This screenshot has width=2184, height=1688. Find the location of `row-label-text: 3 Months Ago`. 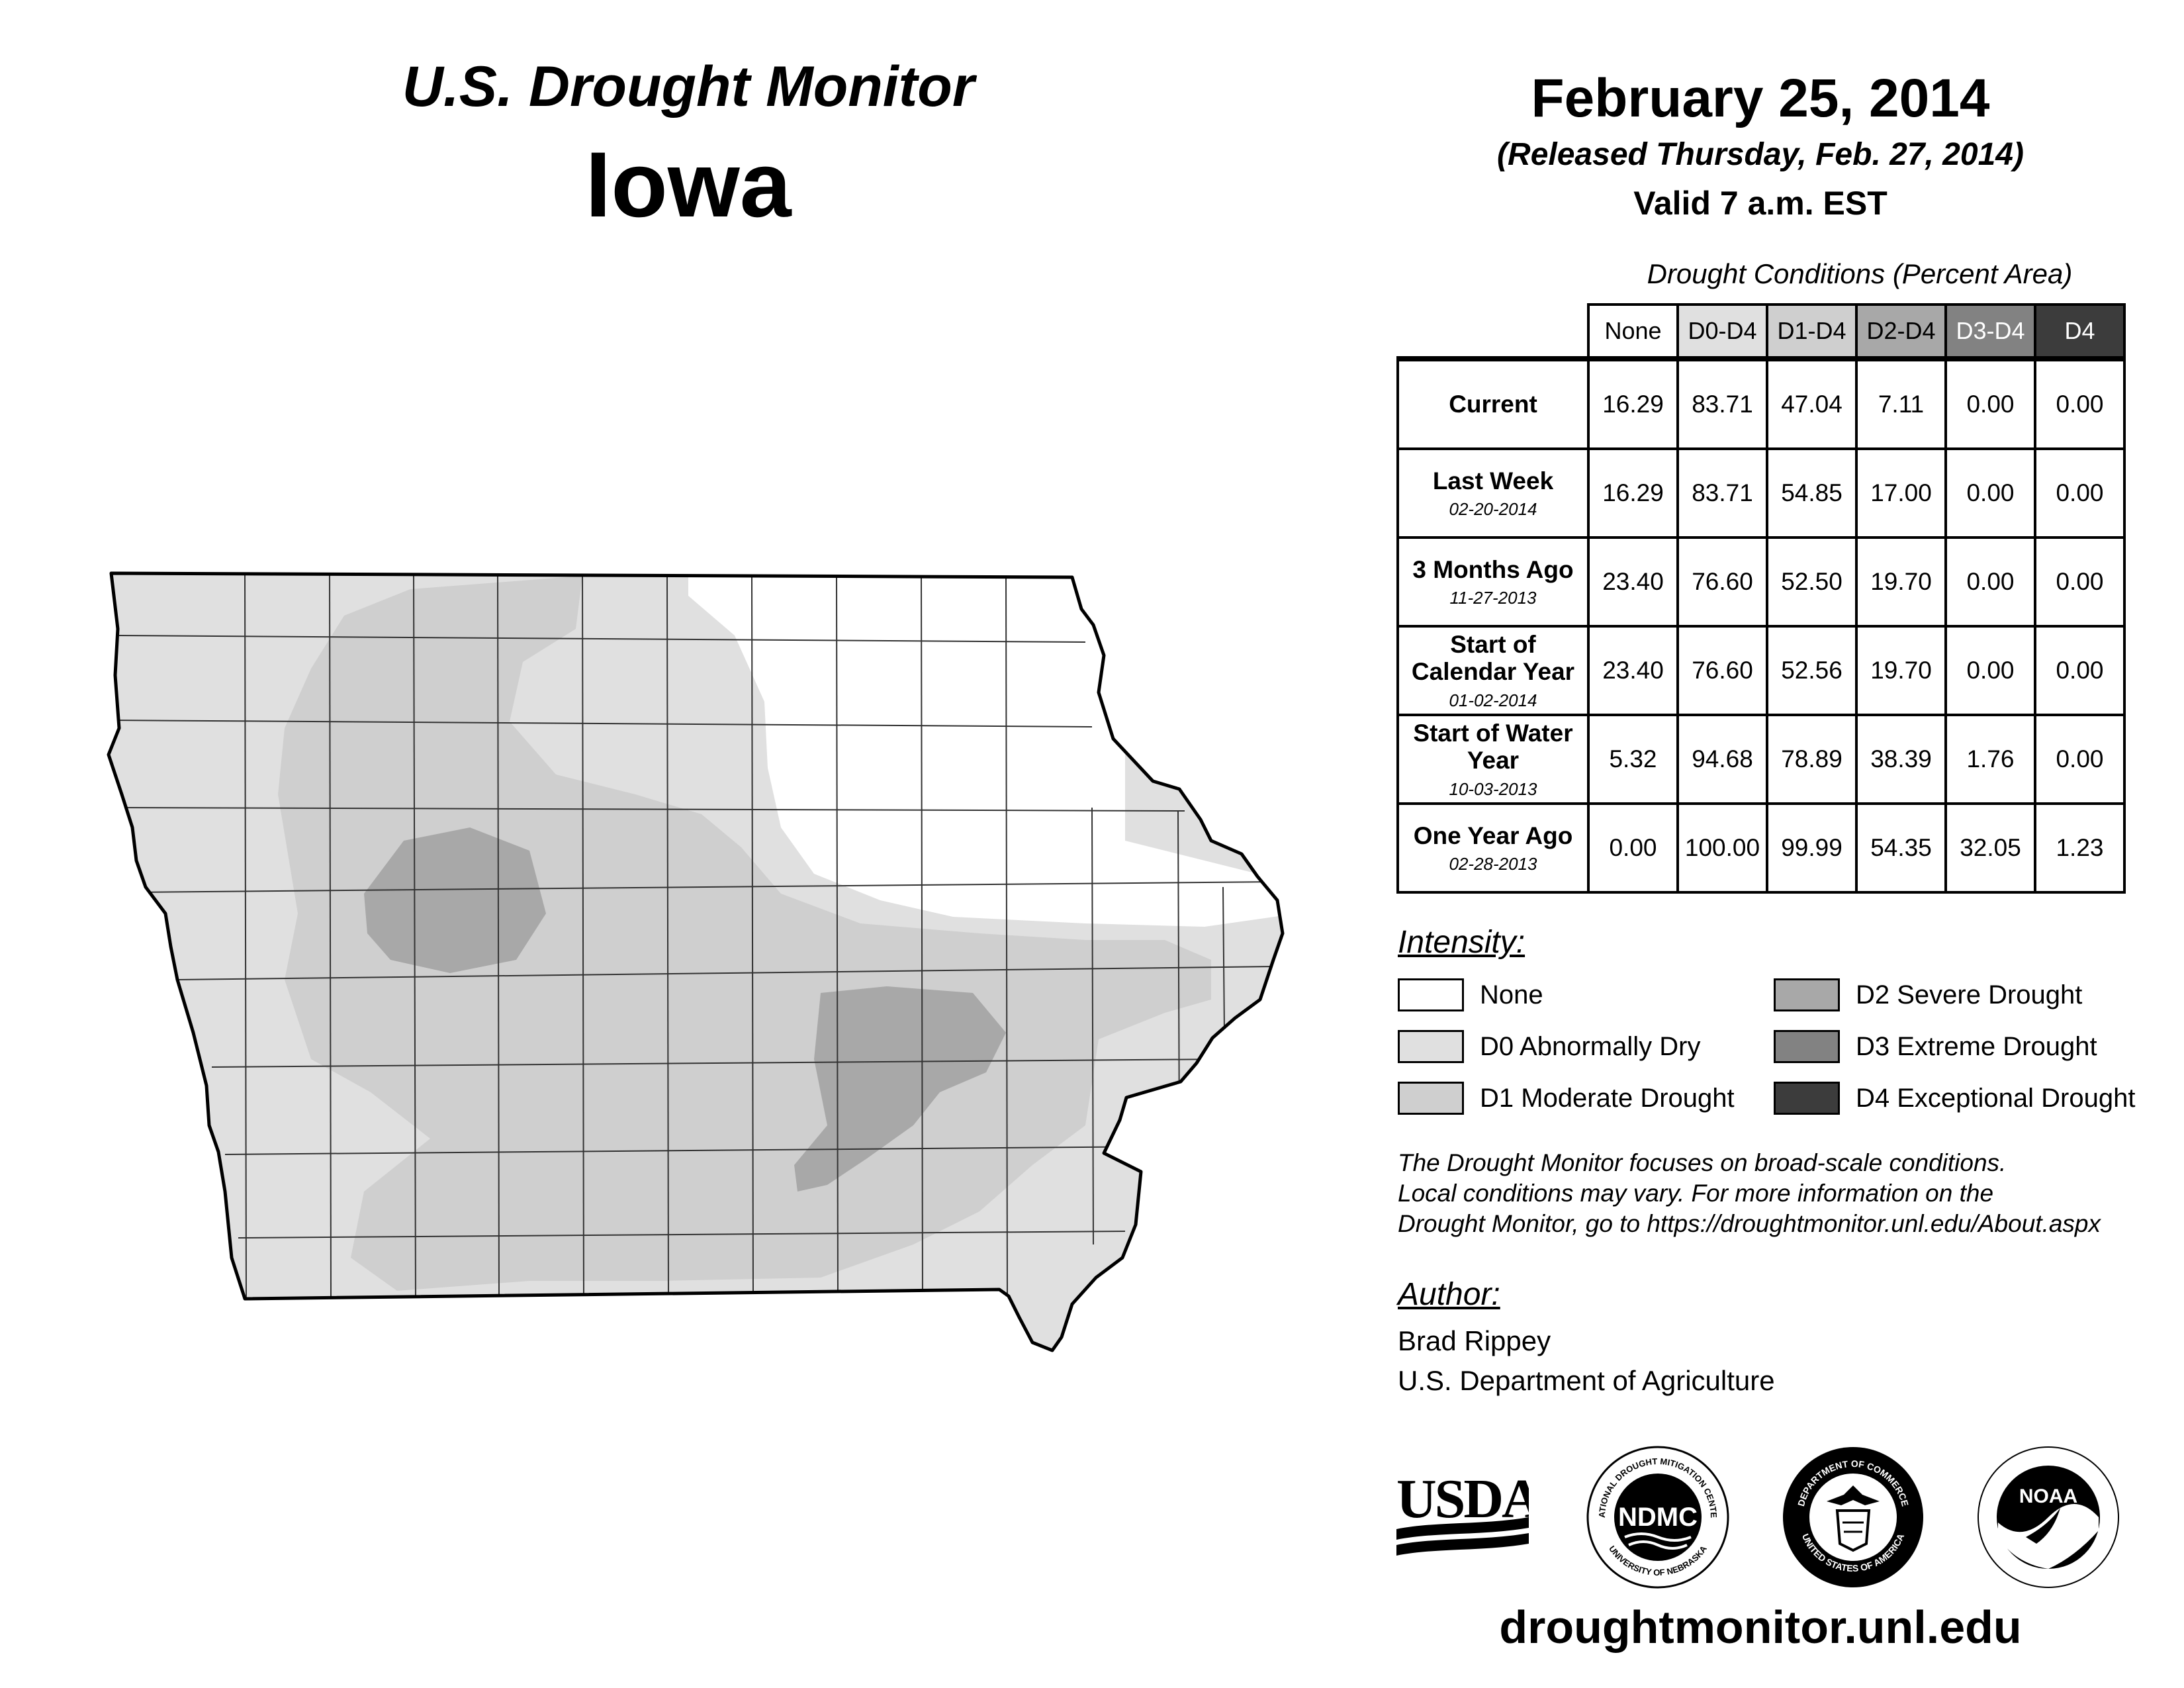

row-label-text: 3 Months Ago is located at coordinates (1493, 569).